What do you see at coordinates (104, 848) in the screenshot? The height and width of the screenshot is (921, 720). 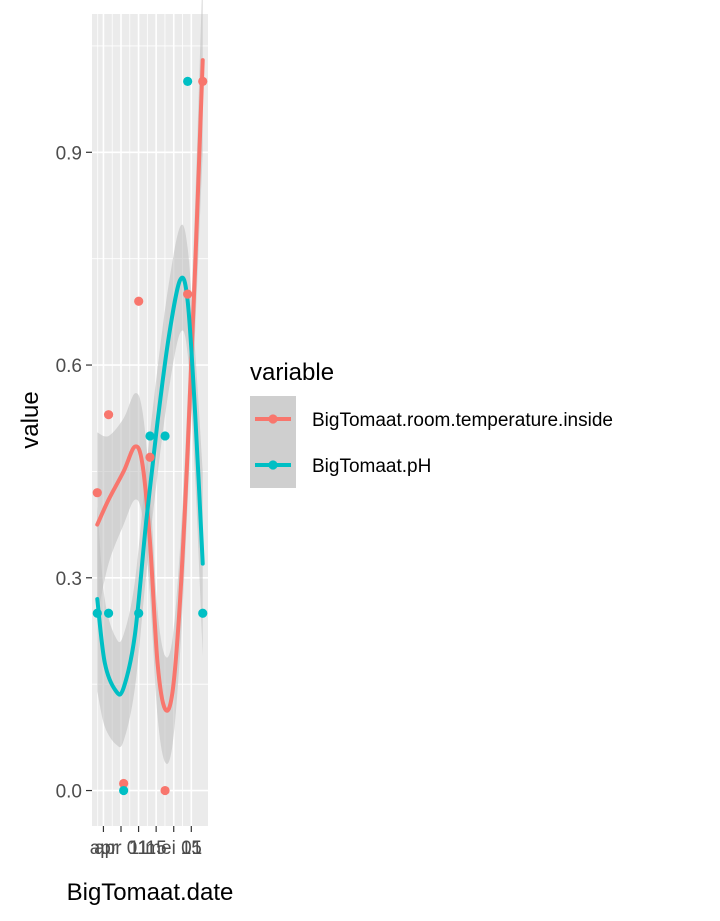 I see `x-tick-label: apr` at bounding box center [104, 848].